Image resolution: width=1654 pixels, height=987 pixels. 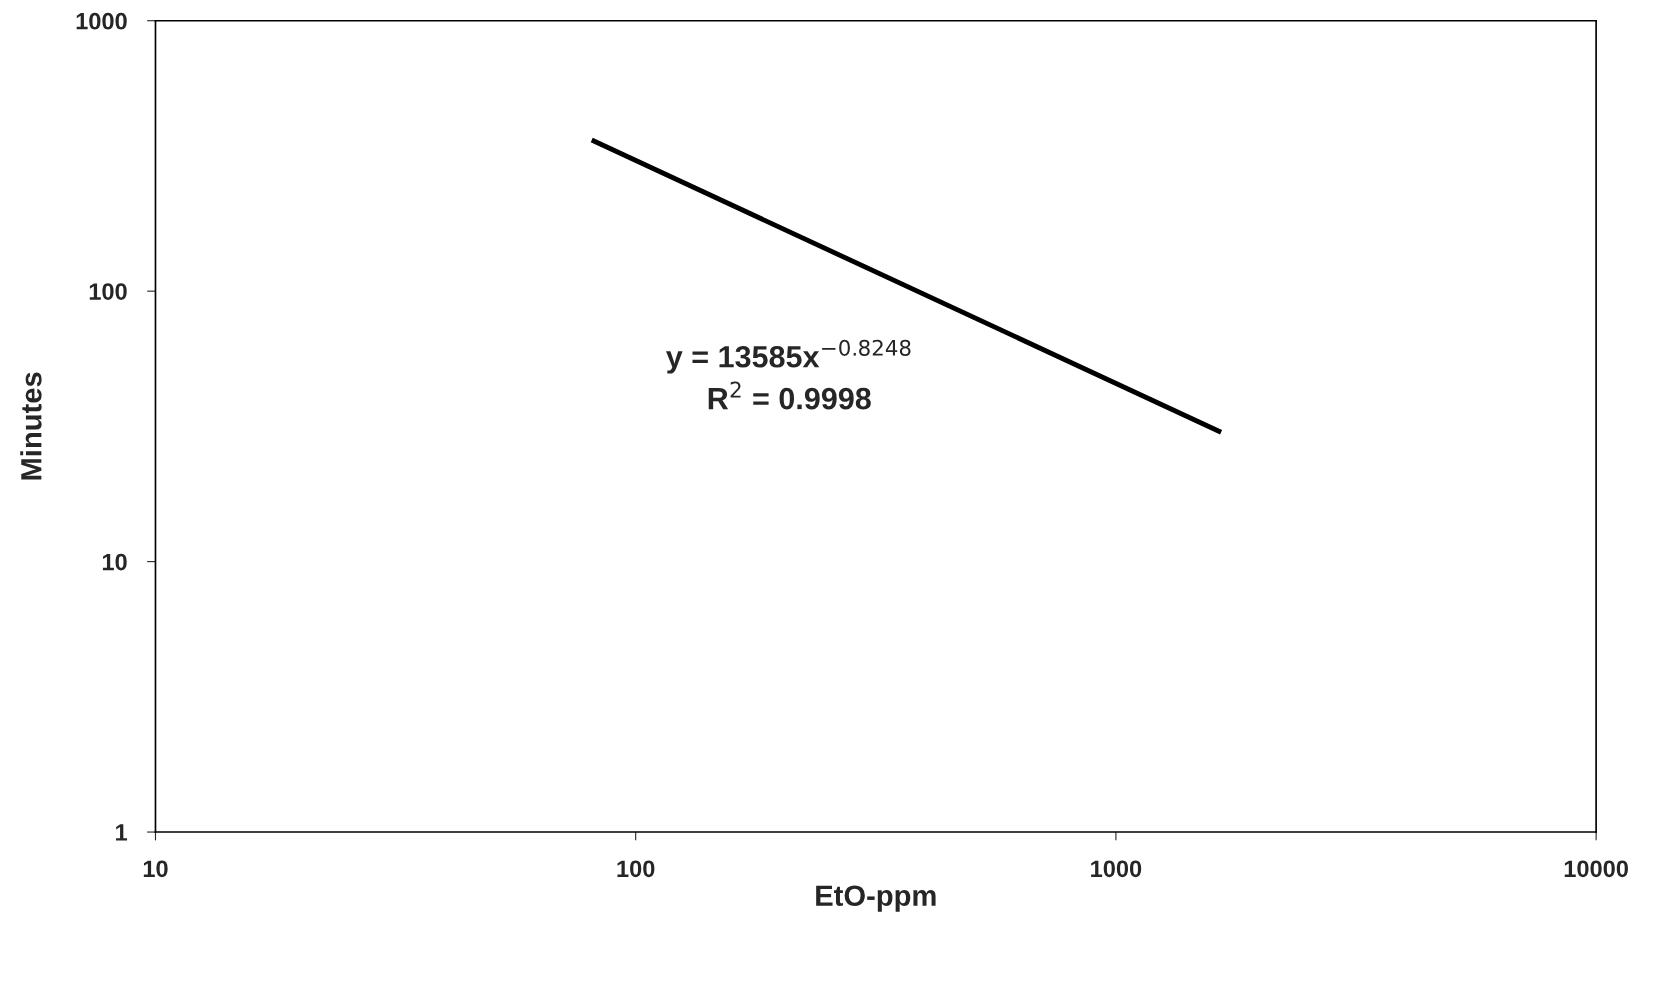 What do you see at coordinates (122, 832) in the screenshot?
I see `y-tick-label: 1` at bounding box center [122, 832].